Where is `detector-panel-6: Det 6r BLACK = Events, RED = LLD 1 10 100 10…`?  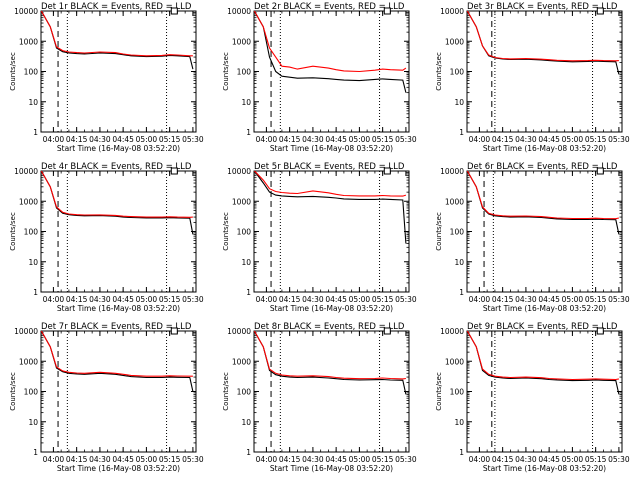 detector-panel-6: Det 6r BLACK = Events, RED = LLD 1 10 100 10… is located at coordinates (532, 237).